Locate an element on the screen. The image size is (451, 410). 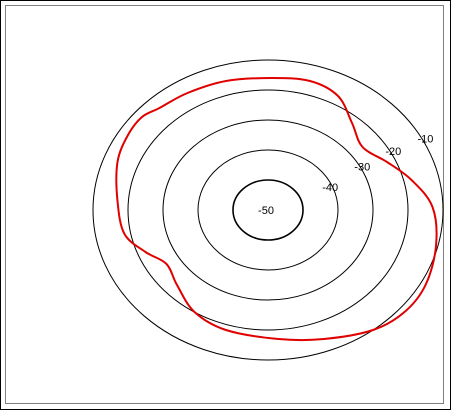
contour-label-neg20: -20 is located at coordinates (393, 152).